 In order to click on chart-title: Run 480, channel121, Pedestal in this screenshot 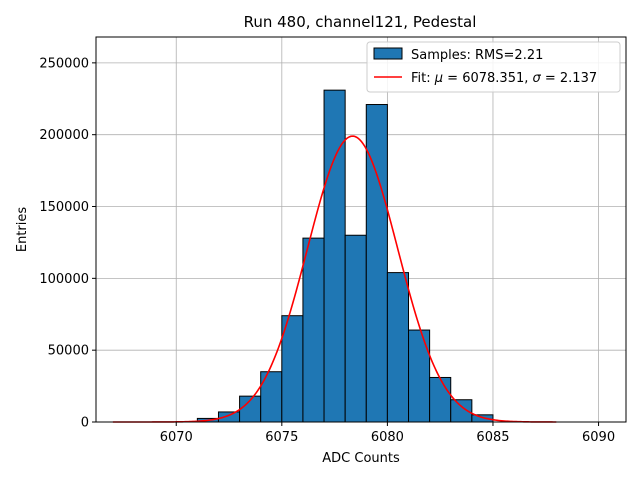, I will do `click(360, 22)`.